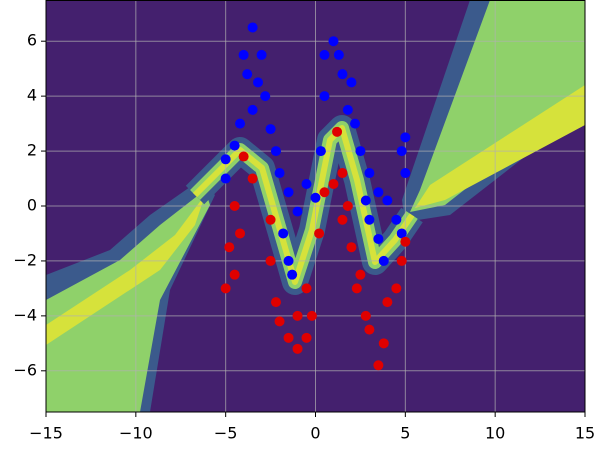 This screenshot has height=450, width=600. Describe the element at coordinates (136, 433) in the screenshot. I see `x-tick-label: −10` at that location.